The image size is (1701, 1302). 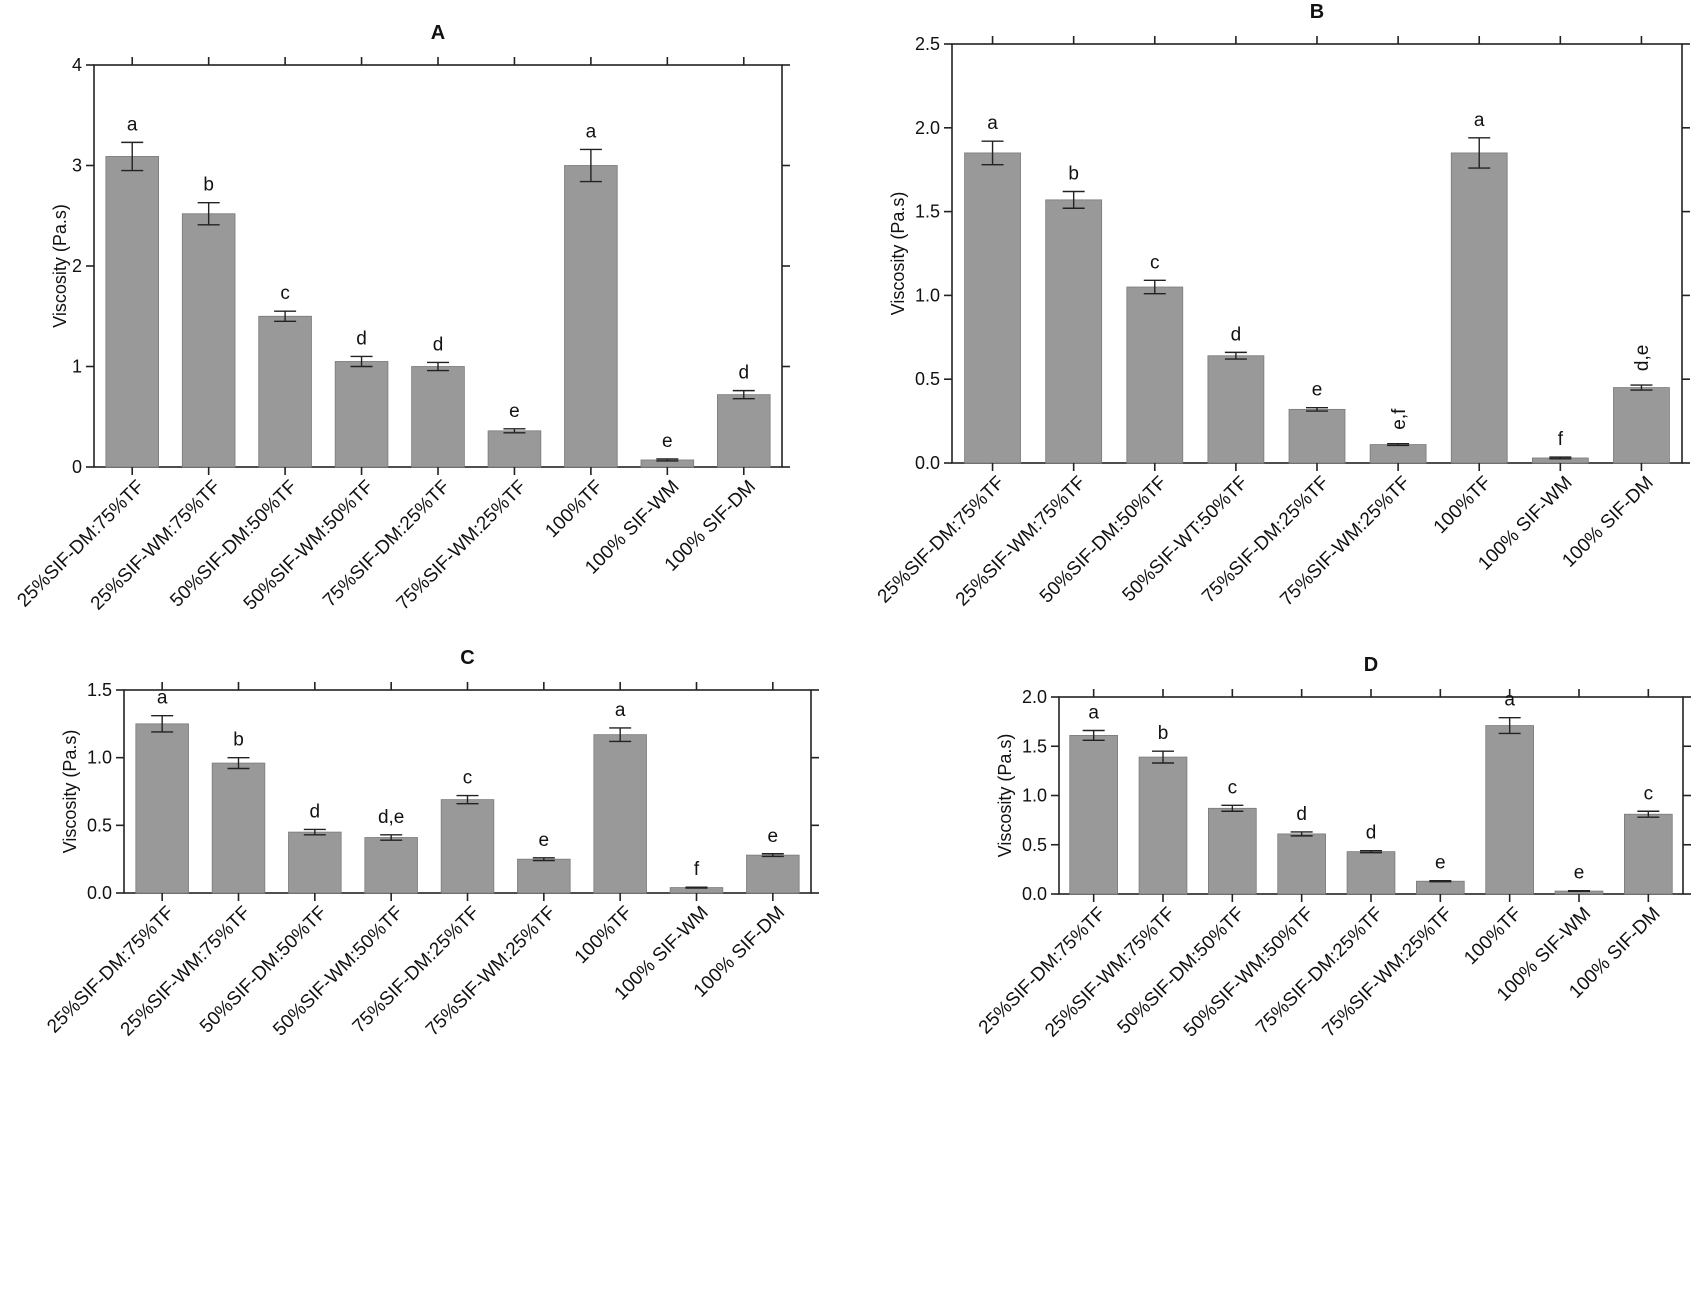 I want to click on panel-title: C, so click(x=467, y=658).